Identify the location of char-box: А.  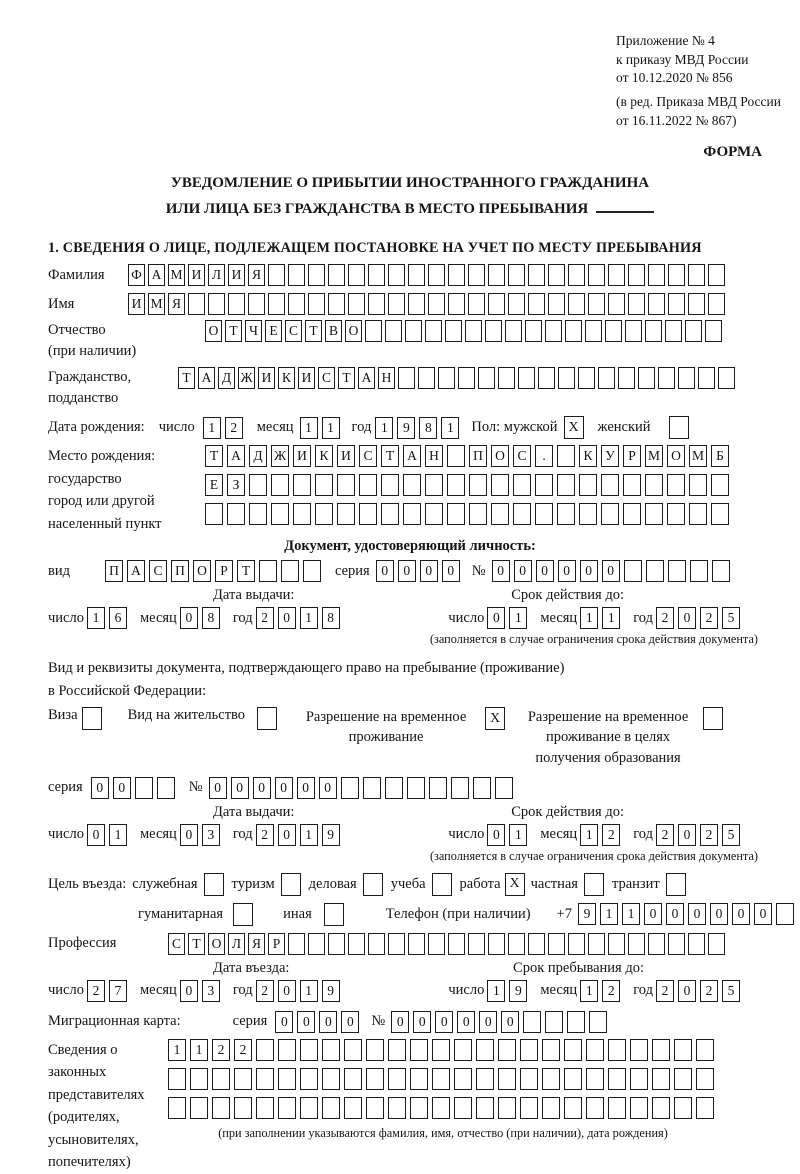
(136, 571).